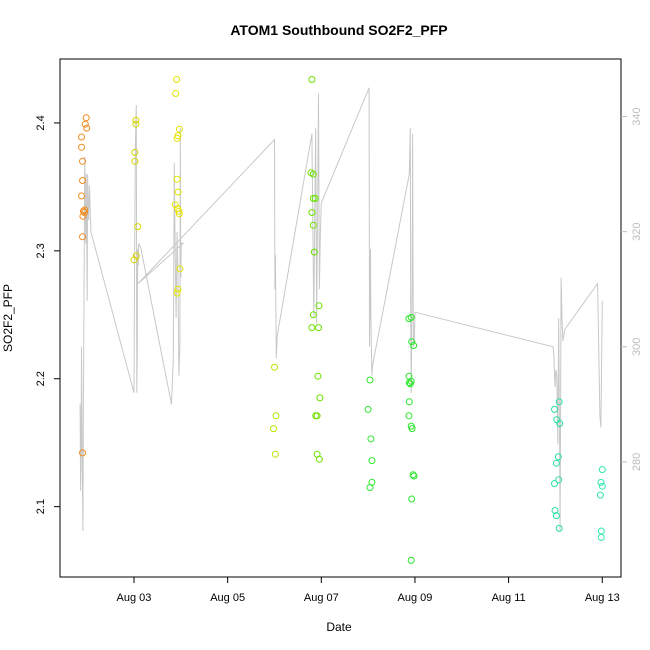 The image size is (650, 650). What do you see at coordinates (632, 289) in the screenshot?
I see `y-axis-right: 280 300 320 340` at bounding box center [632, 289].